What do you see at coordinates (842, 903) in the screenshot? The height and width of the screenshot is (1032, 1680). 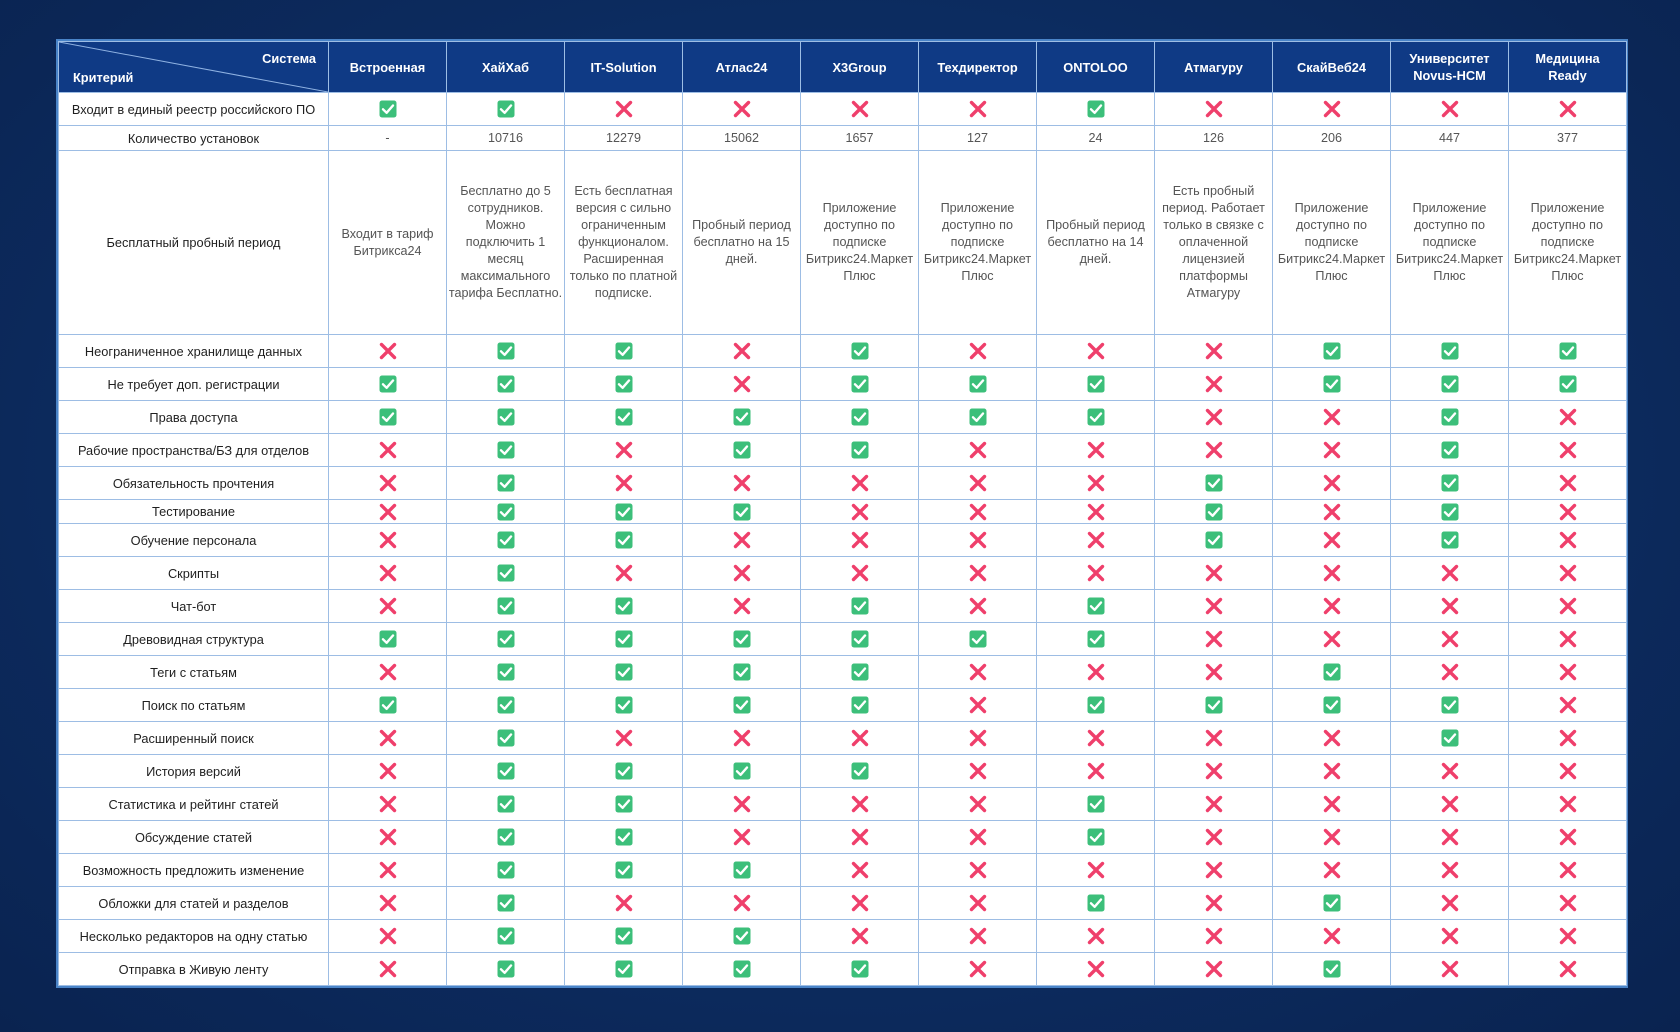 I see `table-row: Обложки для статей и разделов` at bounding box center [842, 903].